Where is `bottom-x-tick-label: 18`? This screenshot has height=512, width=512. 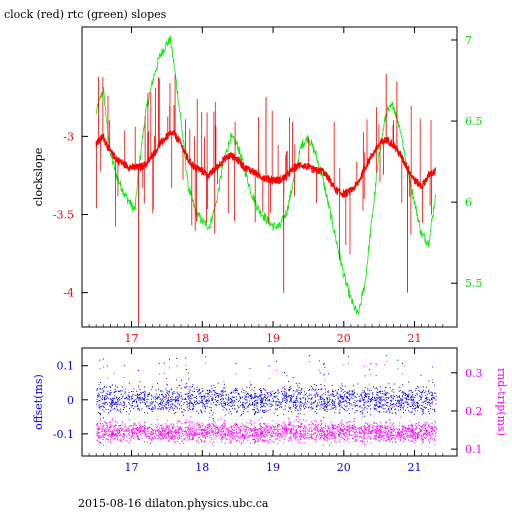 bottom-x-tick-label: 18 is located at coordinates (202, 467).